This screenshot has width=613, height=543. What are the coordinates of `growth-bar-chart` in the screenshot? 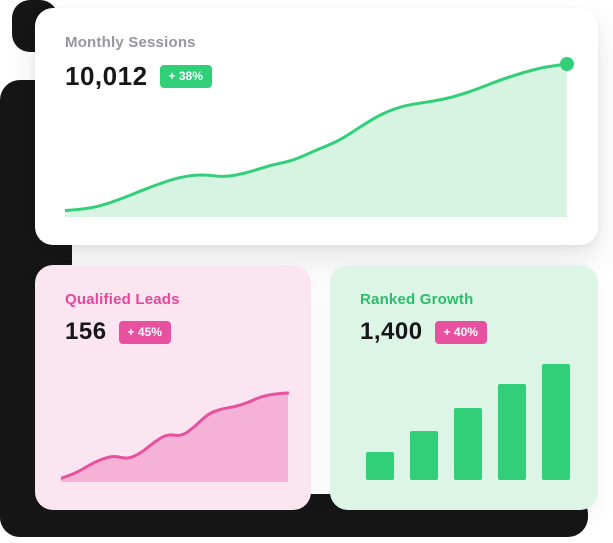 It's located at (468, 422).